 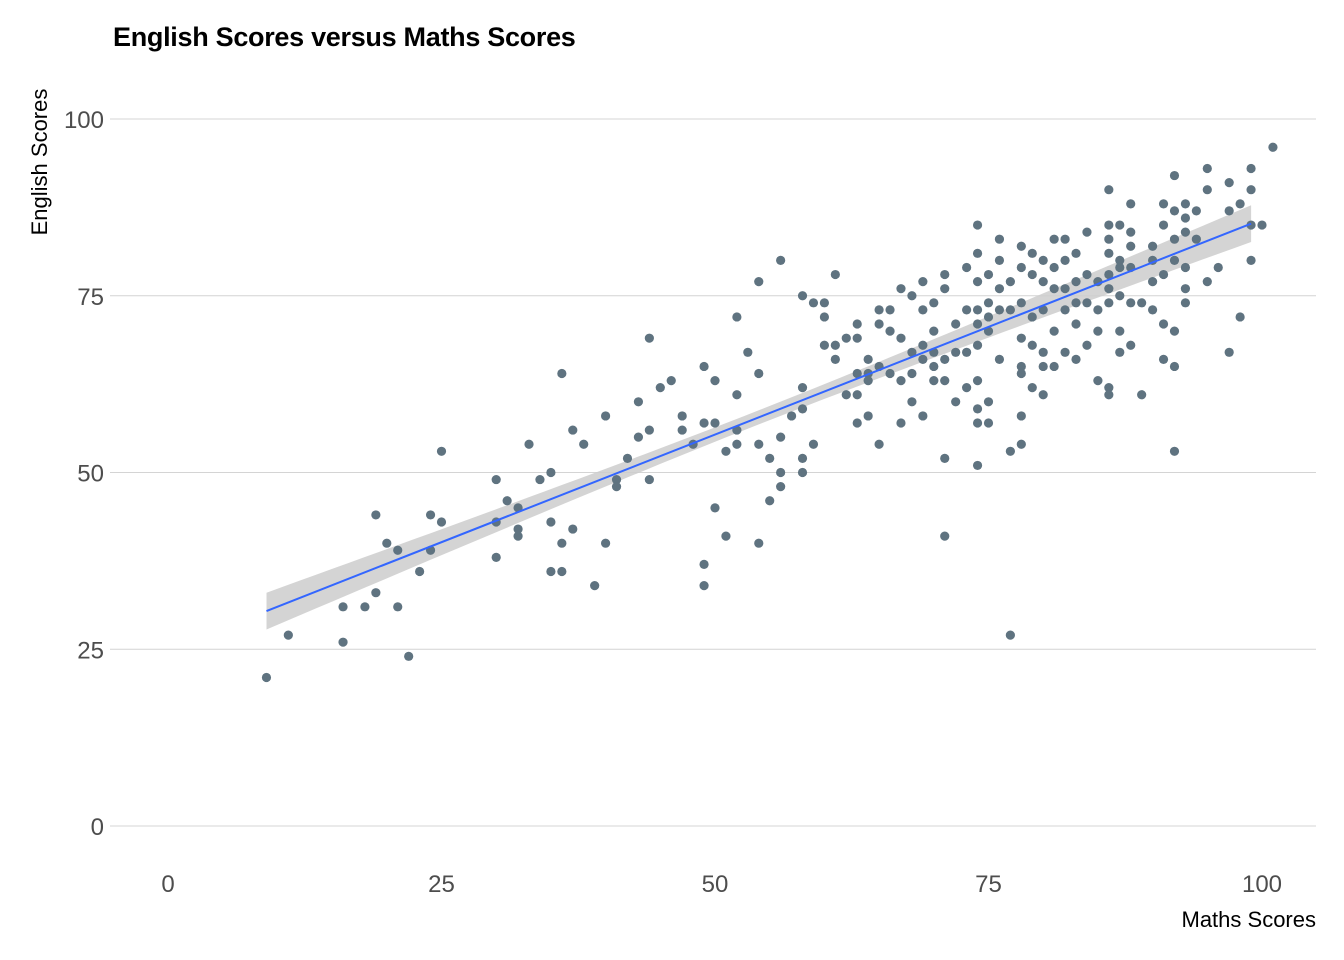 I want to click on x-tick-label: 50, so click(x=715, y=884).